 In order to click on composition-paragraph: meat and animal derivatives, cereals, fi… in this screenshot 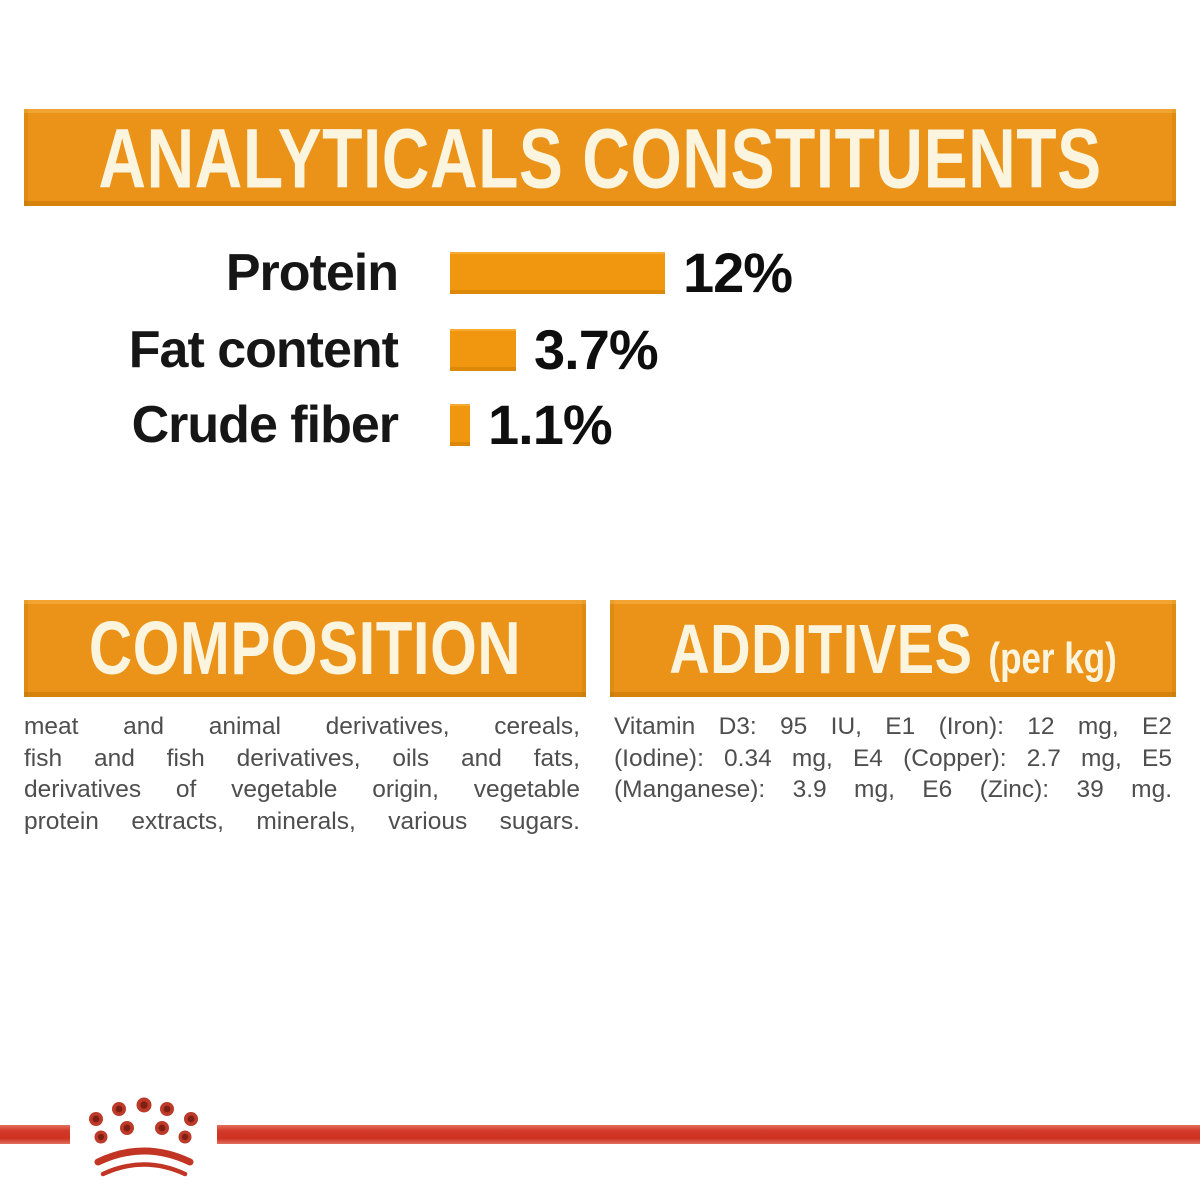, I will do `click(302, 774)`.